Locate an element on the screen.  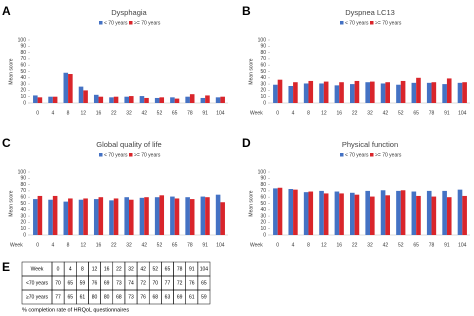
y-tick-label: 90 is located at coordinates (263, 47).